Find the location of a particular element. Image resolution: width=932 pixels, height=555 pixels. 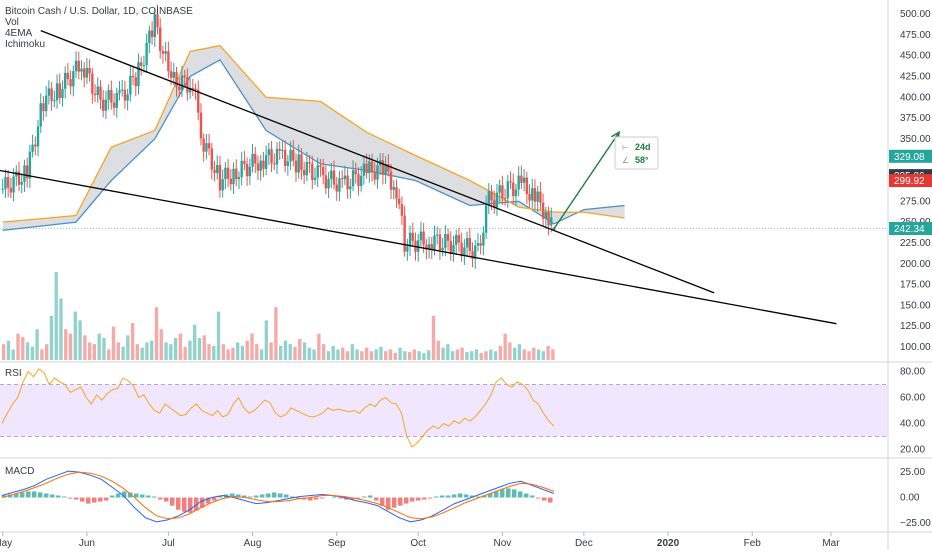

symbol-title: Bitcoin Cash / U.S. Dollar, 1D, COINBASE is located at coordinates (99, 11).